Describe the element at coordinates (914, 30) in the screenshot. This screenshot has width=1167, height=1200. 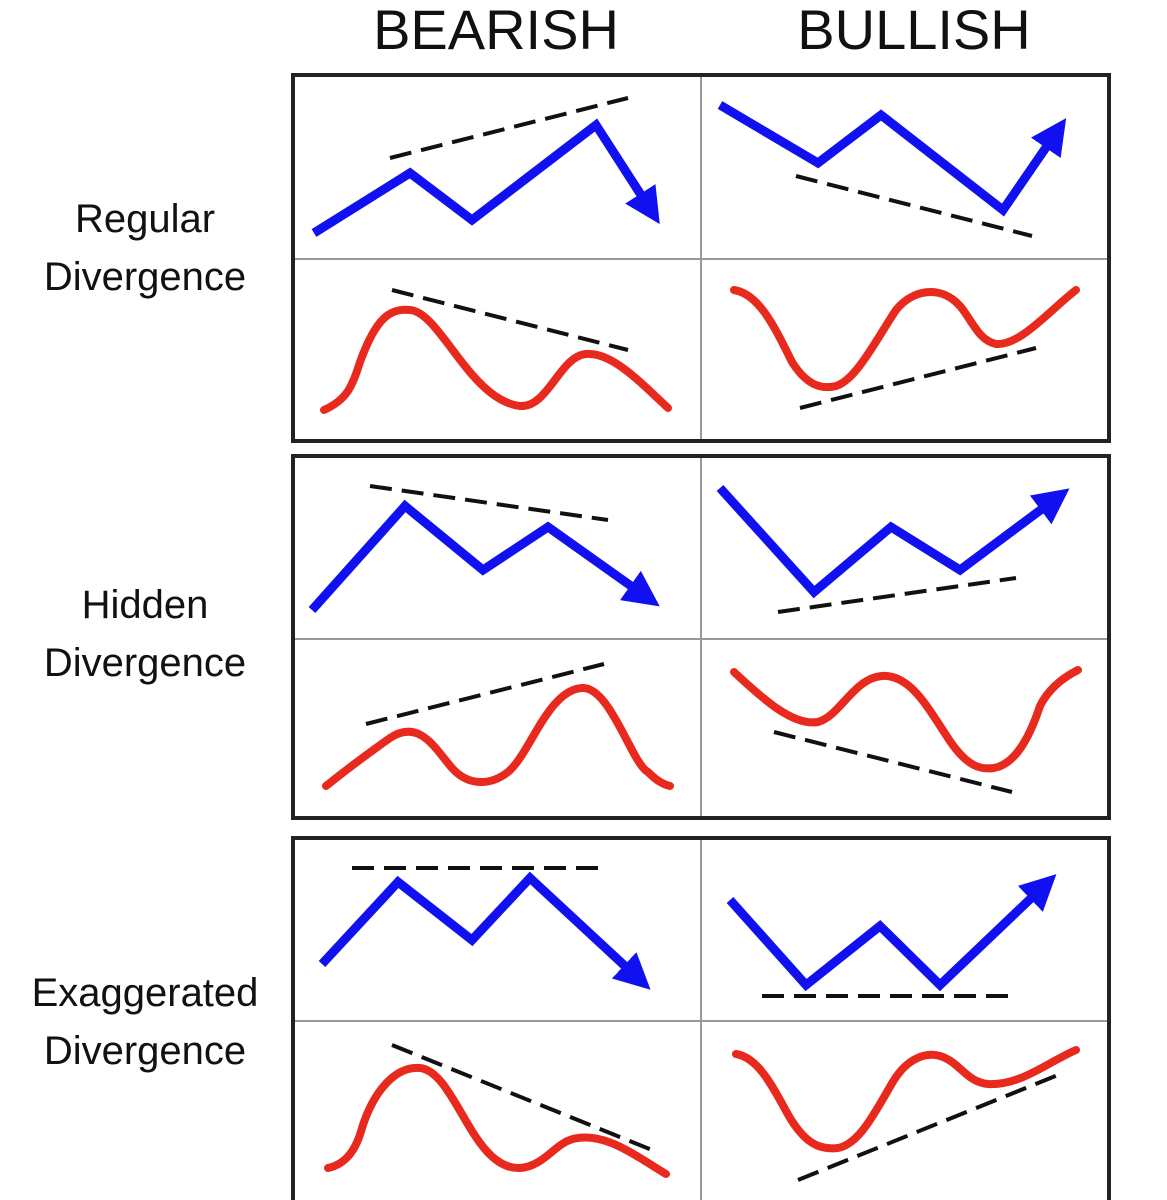
I see `bullish-column-header: BULLISH` at that location.